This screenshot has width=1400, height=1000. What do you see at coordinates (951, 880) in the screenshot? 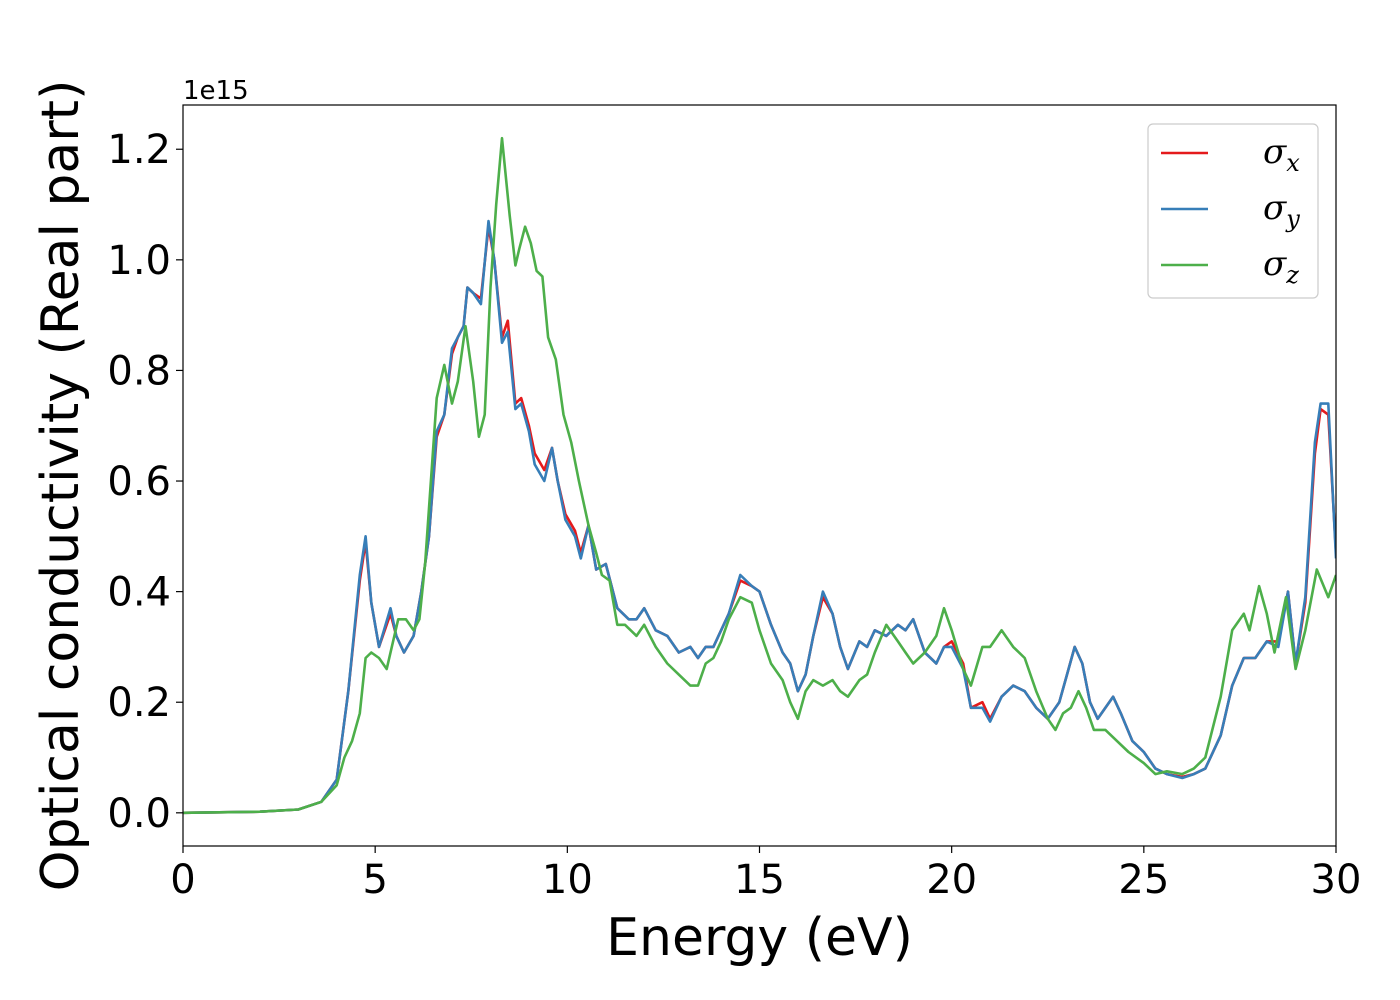
I see `x-tick-label: 20` at bounding box center [951, 880].